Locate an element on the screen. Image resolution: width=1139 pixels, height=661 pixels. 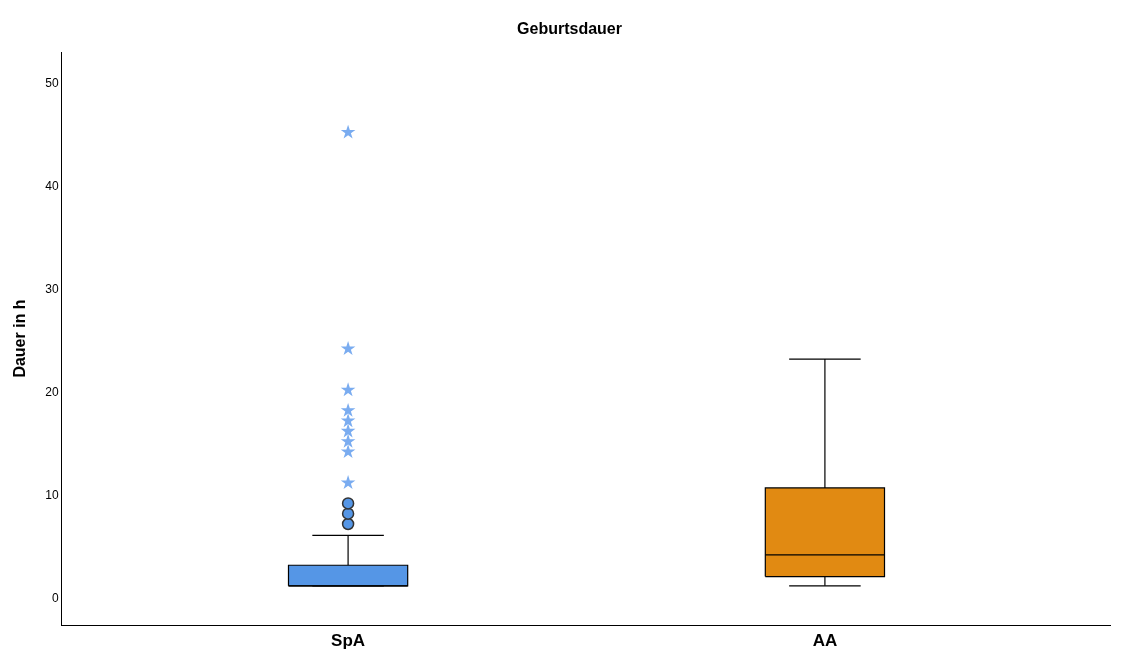
x-tick-label: SpA is located at coordinates (348, 641).